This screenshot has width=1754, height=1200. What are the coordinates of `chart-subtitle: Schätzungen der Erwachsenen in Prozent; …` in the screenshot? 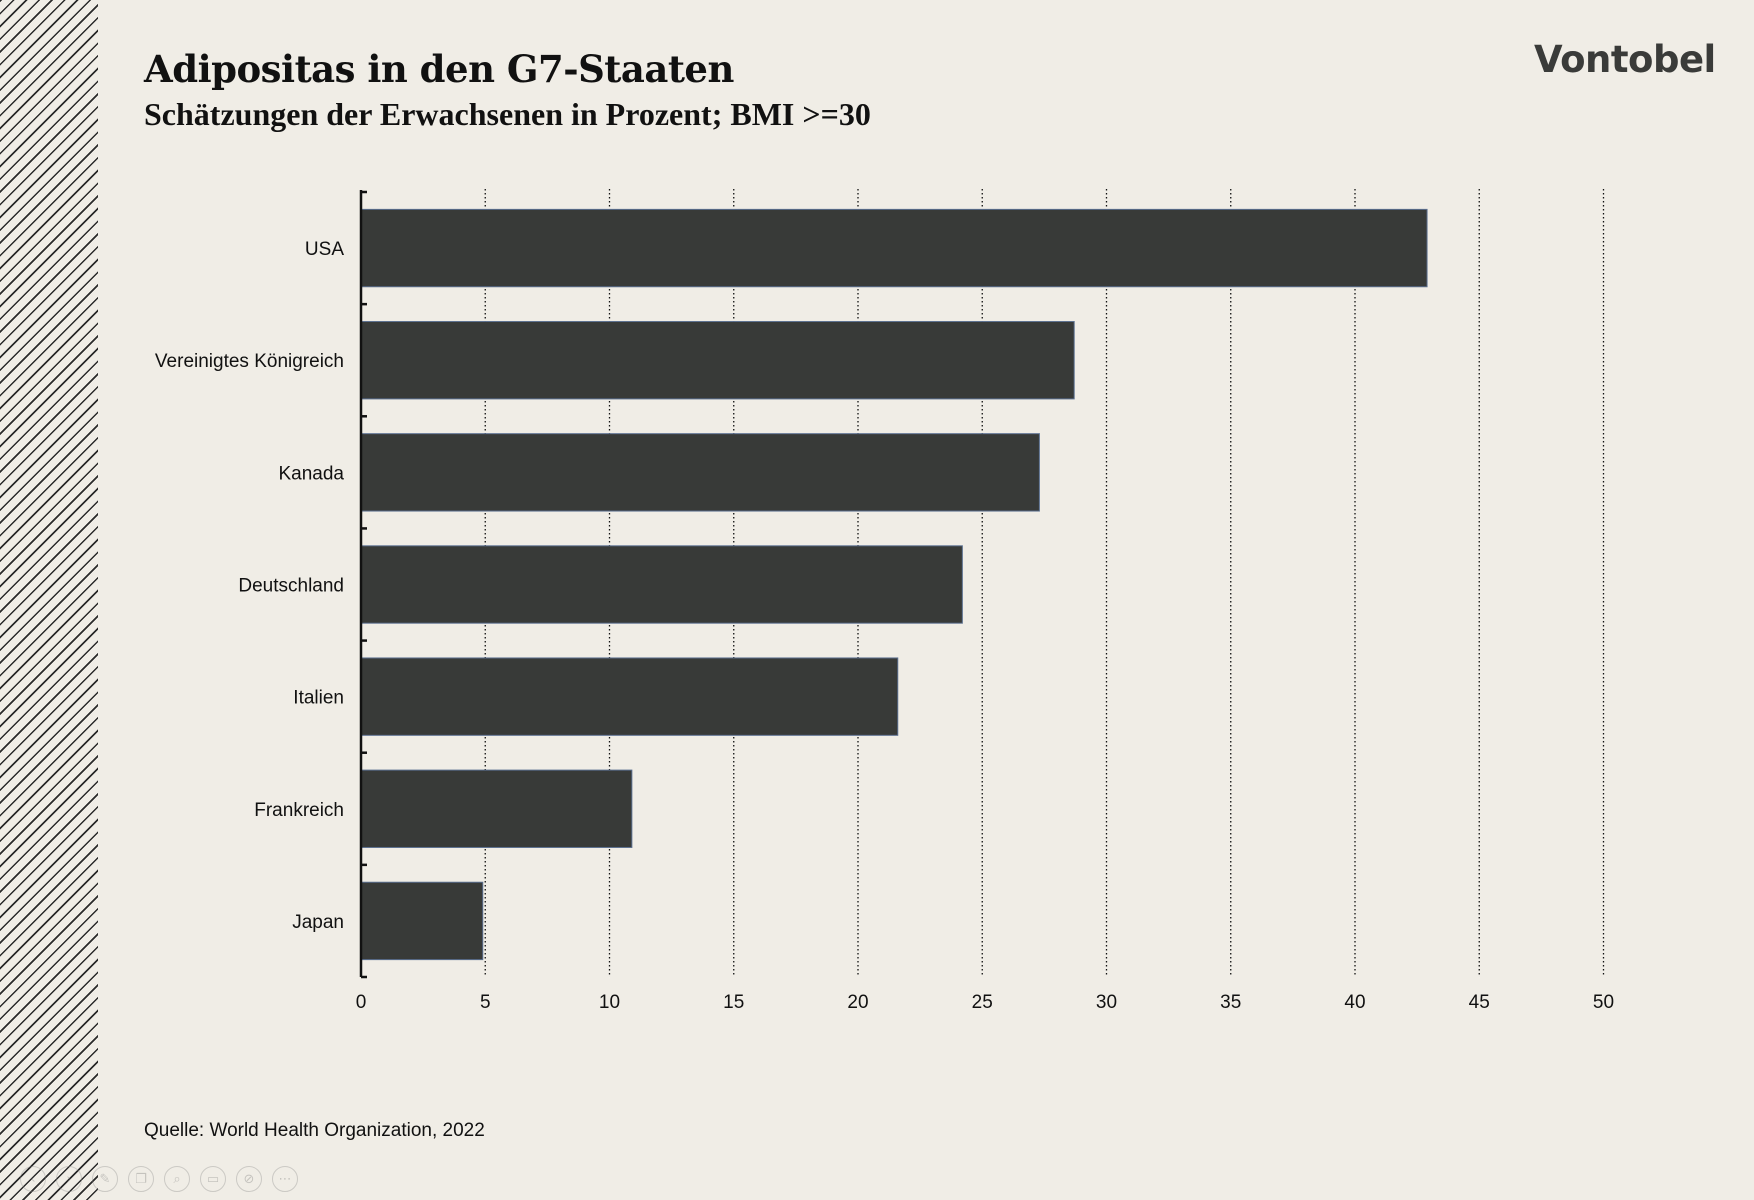 It's located at (507, 114).